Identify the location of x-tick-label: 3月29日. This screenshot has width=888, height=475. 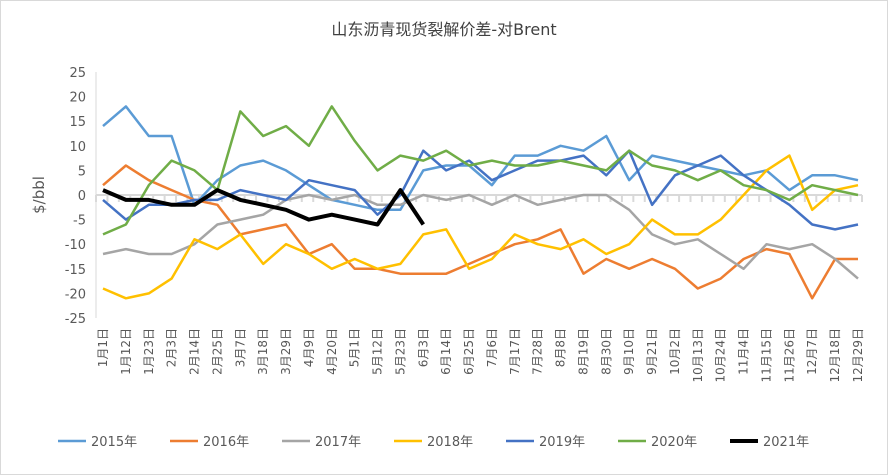
(286, 351).